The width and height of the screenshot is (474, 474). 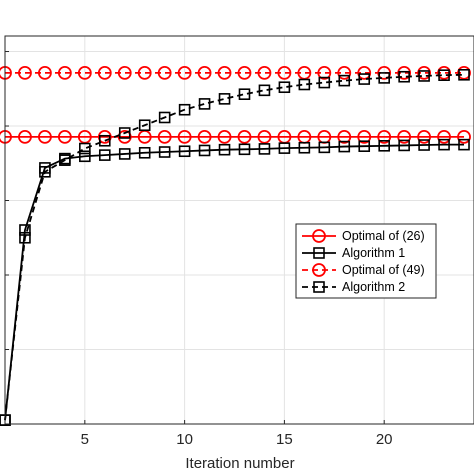 I want to click on legend-item: Optimal of (49), so click(x=363, y=270).